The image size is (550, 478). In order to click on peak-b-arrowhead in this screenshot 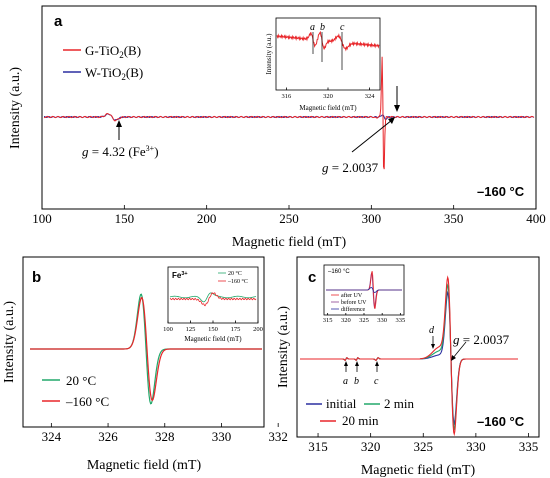, I will do `click(357, 363)`.